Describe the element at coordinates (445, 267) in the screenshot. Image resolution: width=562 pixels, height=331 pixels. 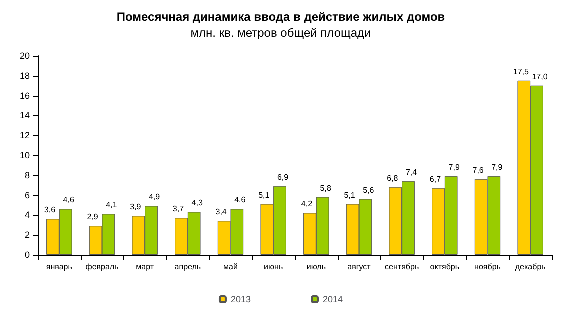
I see `x-tick-label: октябрь` at that location.